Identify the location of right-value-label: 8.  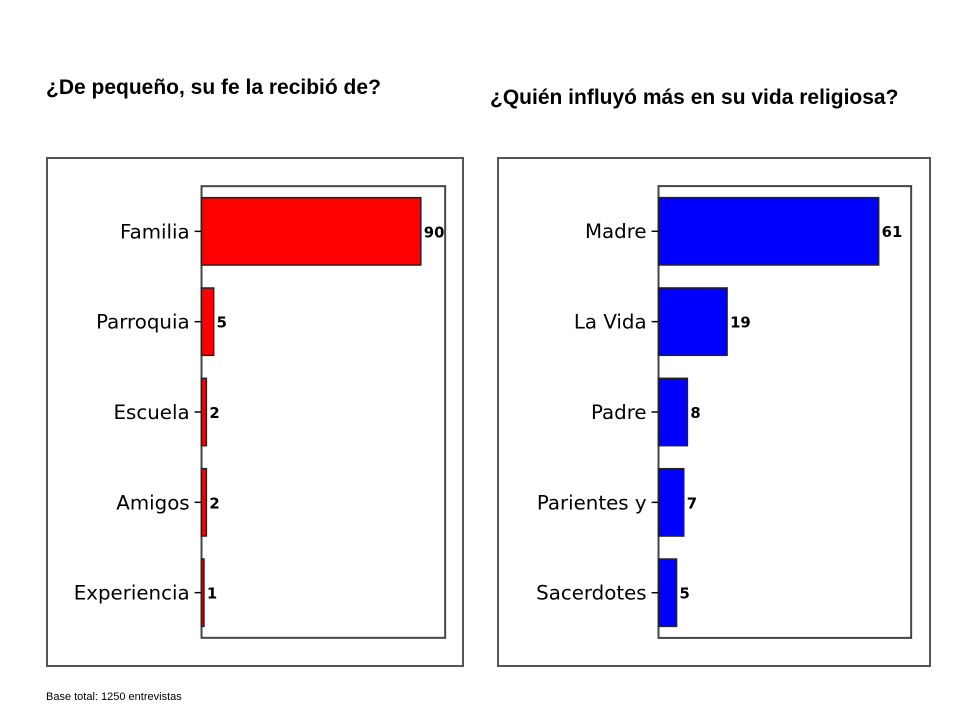
(695, 413).